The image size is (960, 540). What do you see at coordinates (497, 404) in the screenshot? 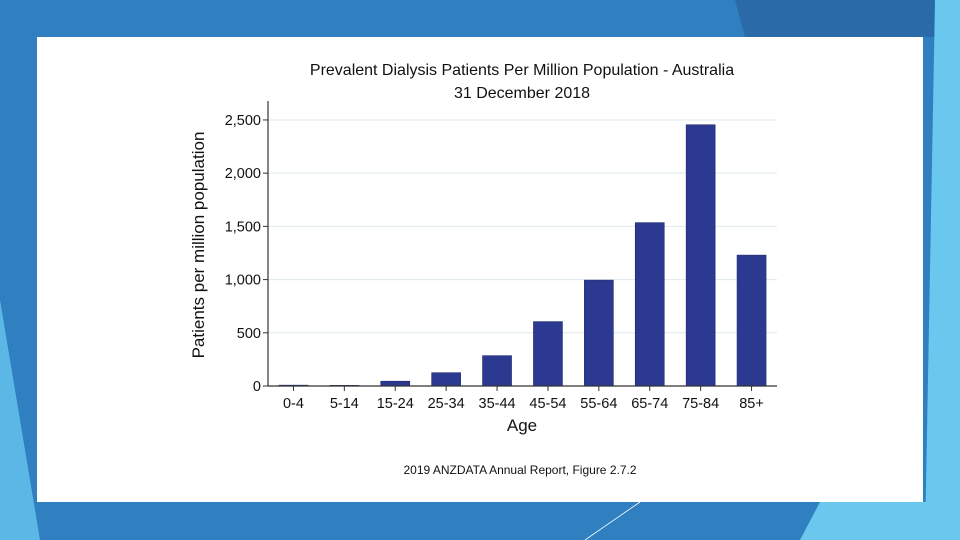
I see `x-tick-label: 35-44` at bounding box center [497, 404].